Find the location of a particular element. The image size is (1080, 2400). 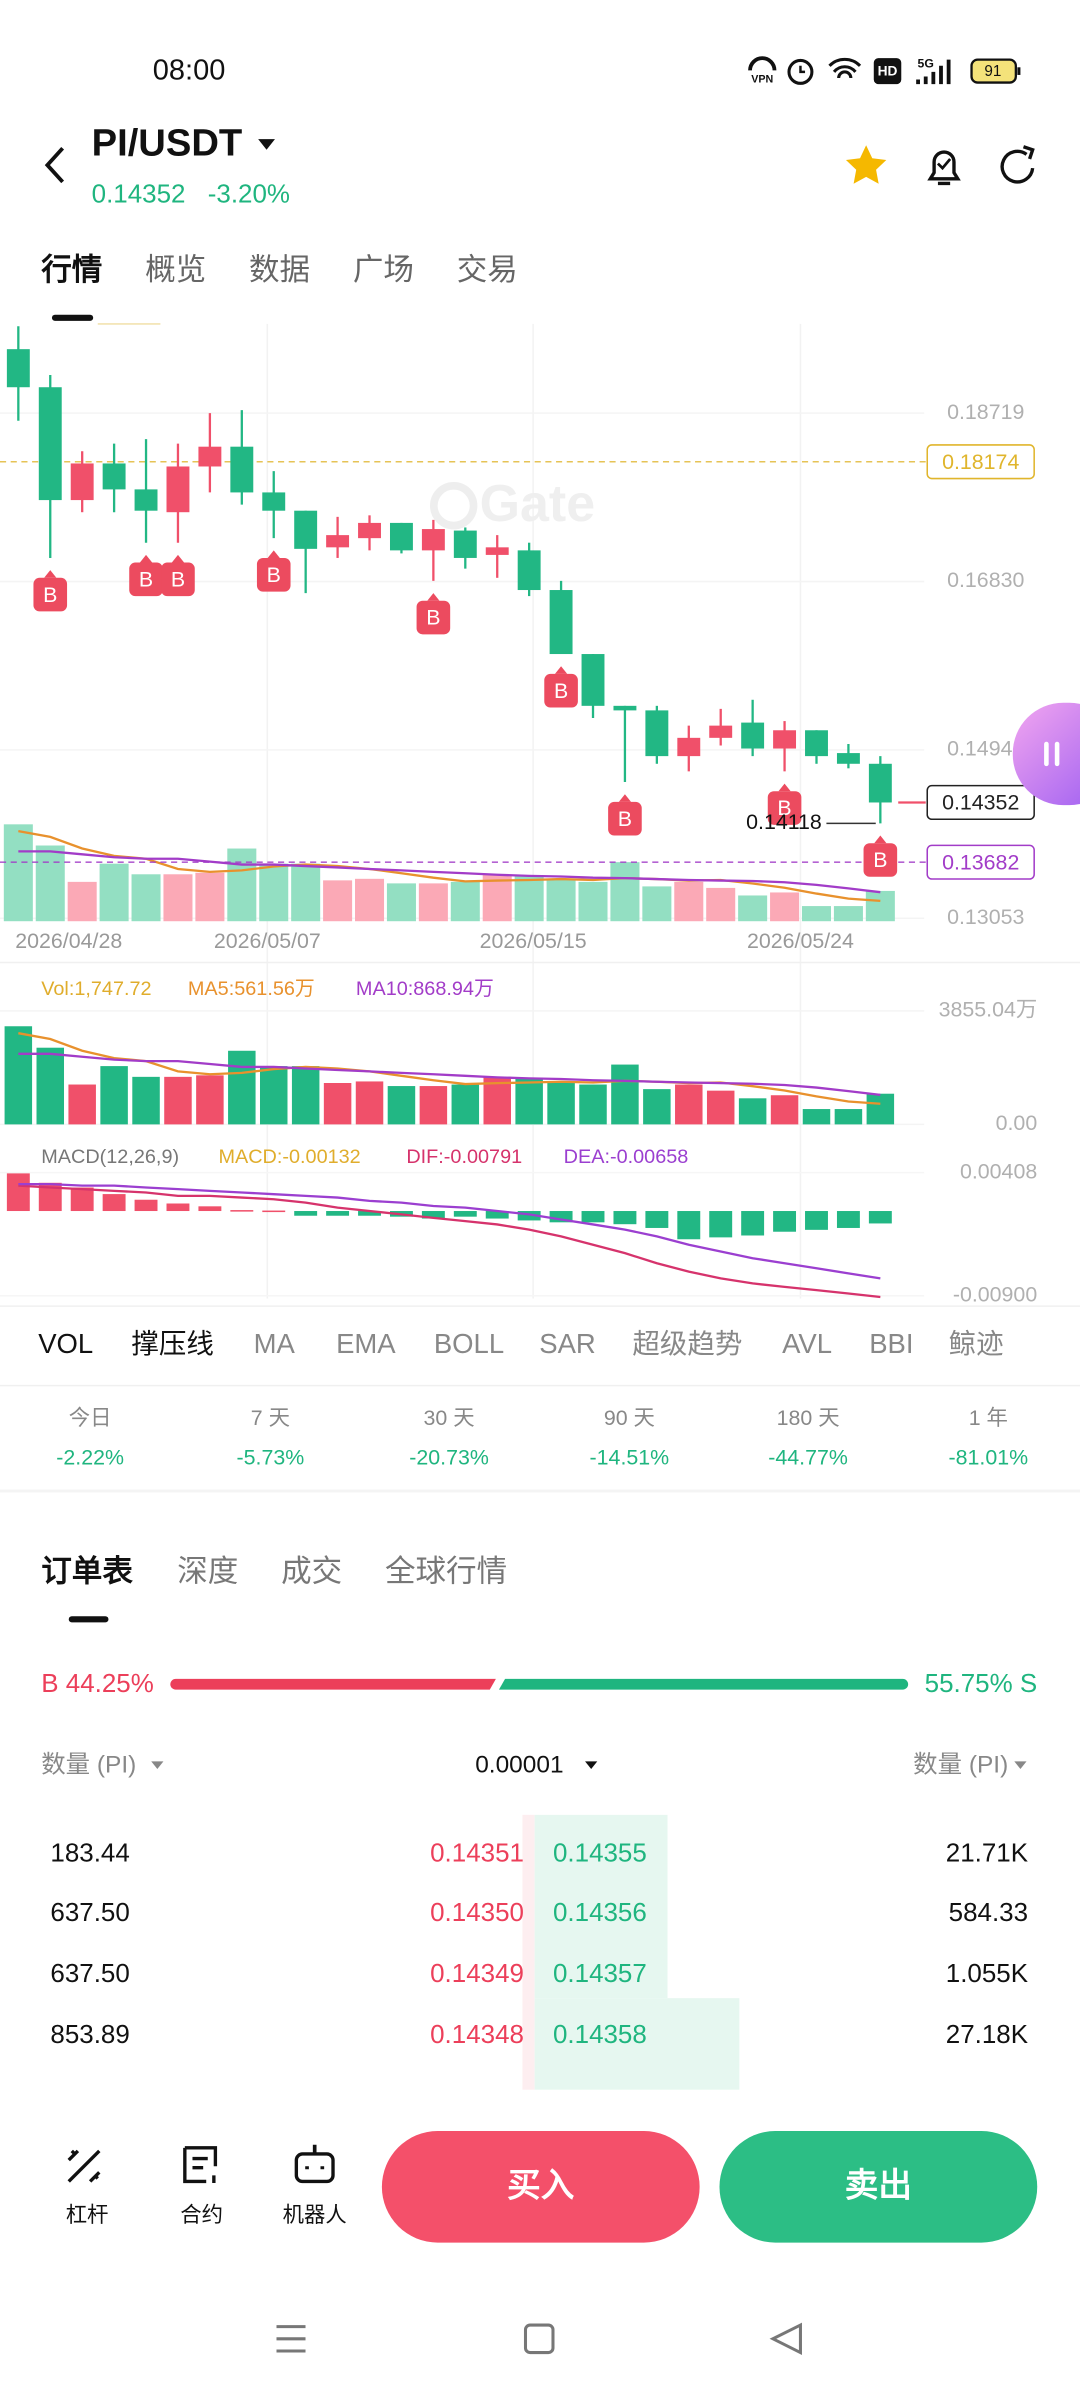

pair-name: PI/USDT is located at coordinates (167, 142).